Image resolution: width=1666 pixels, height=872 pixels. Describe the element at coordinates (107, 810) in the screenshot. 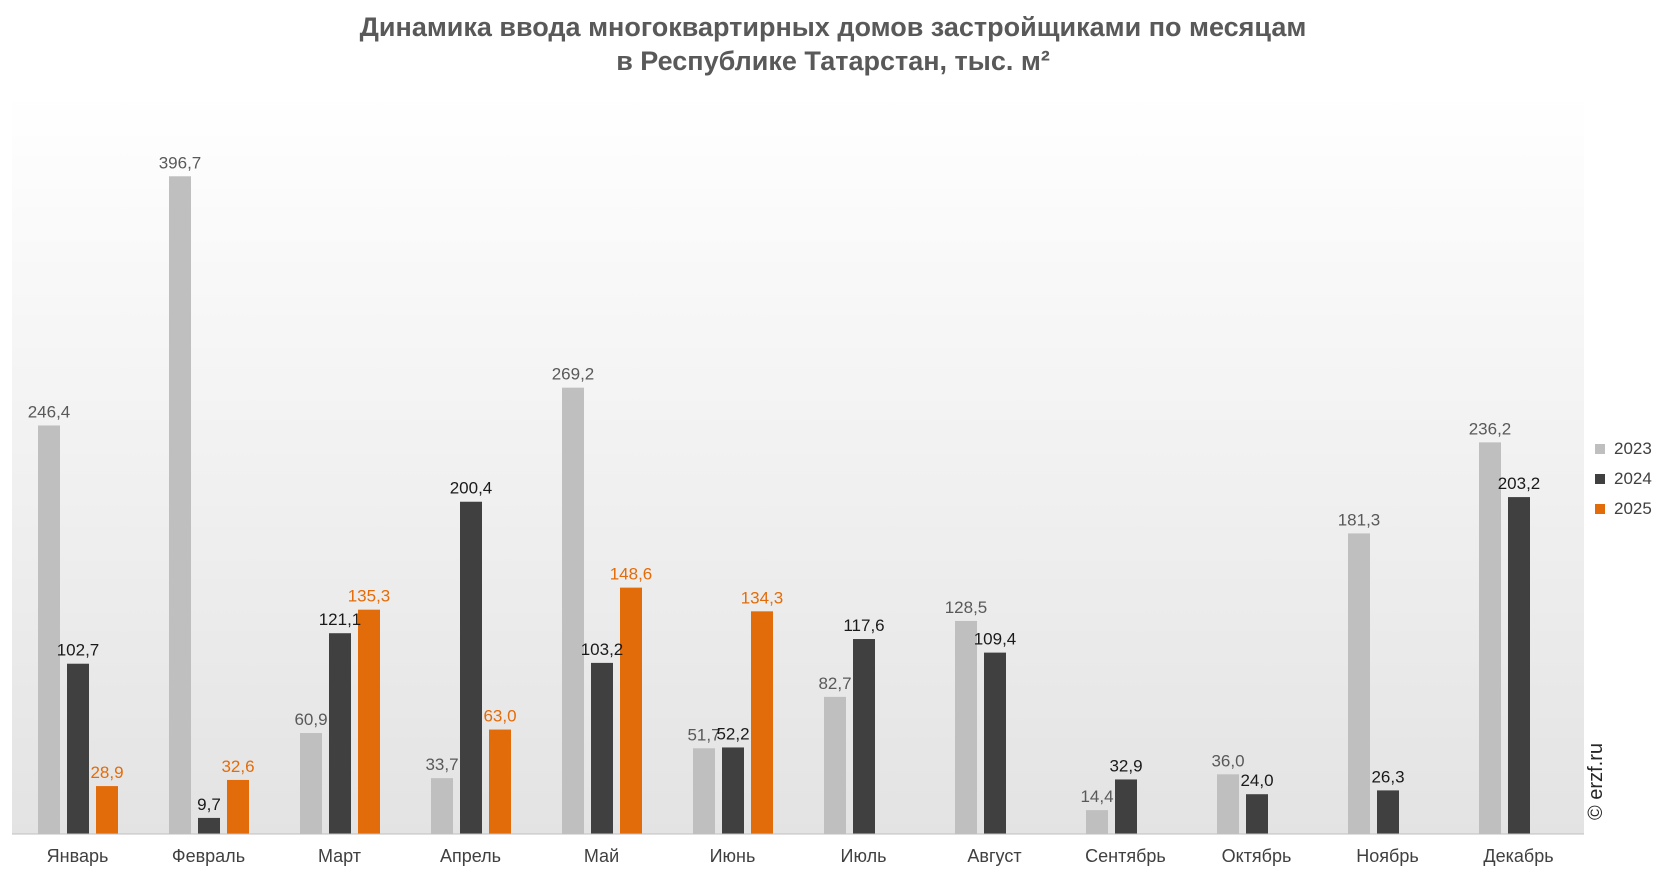

I see `bar-2025-jan` at that location.